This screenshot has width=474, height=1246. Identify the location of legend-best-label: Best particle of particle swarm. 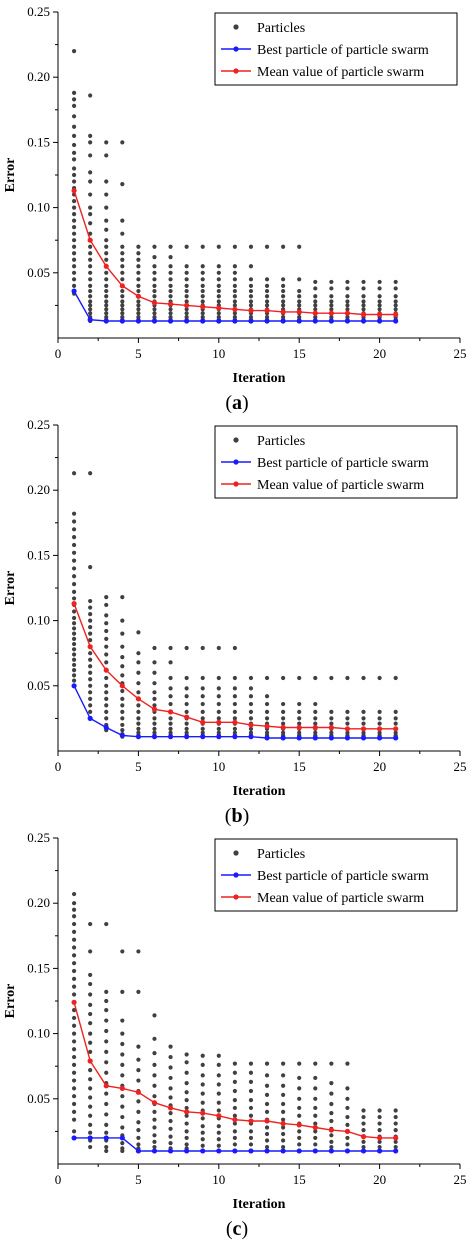
(343, 50).